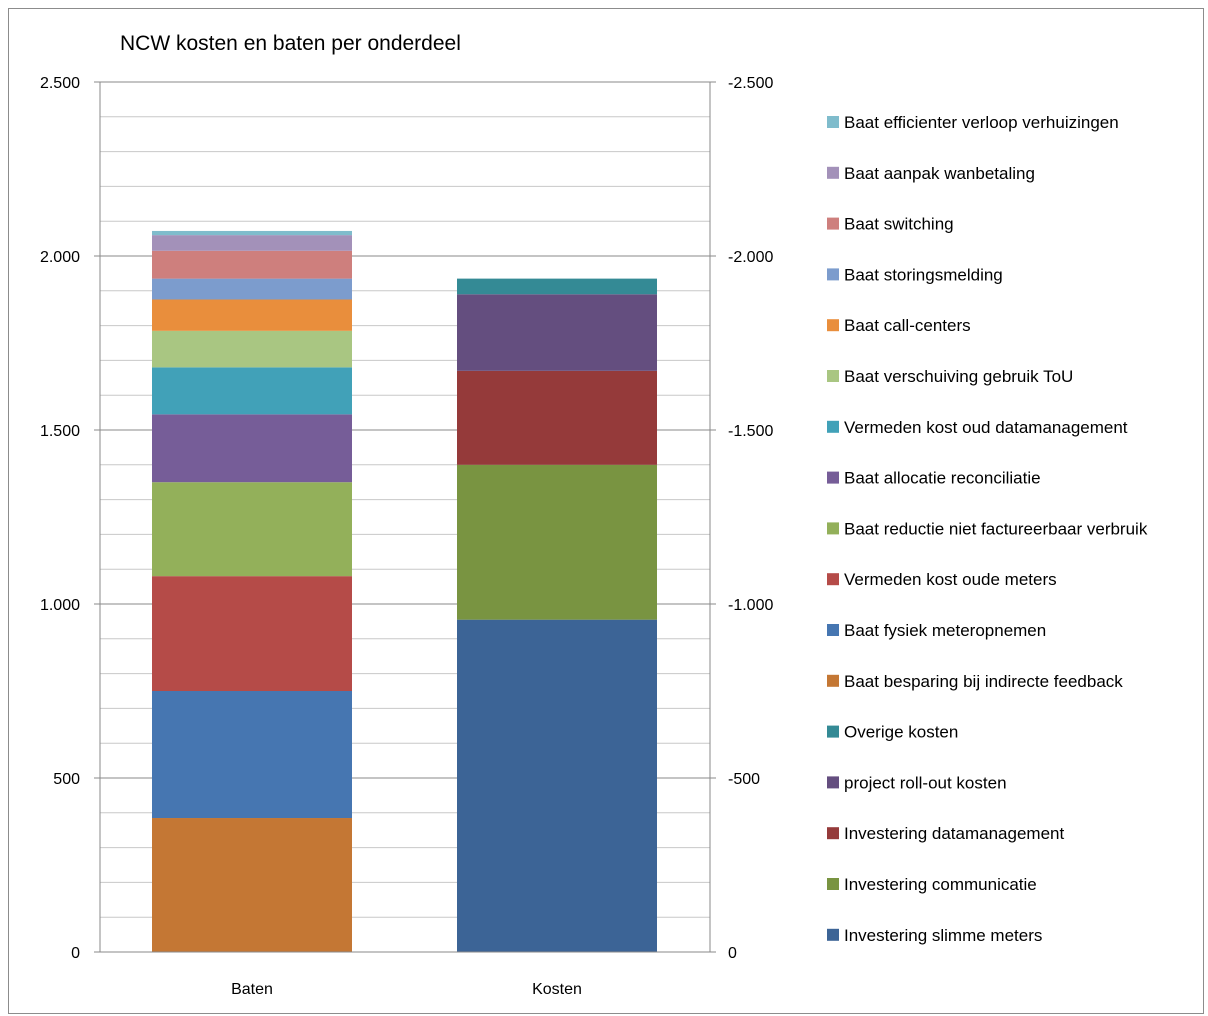 The image size is (1208, 1016). Describe the element at coordinates (732, 953) in the screenshot. I see `y-right-tick-label: 0` at that location.